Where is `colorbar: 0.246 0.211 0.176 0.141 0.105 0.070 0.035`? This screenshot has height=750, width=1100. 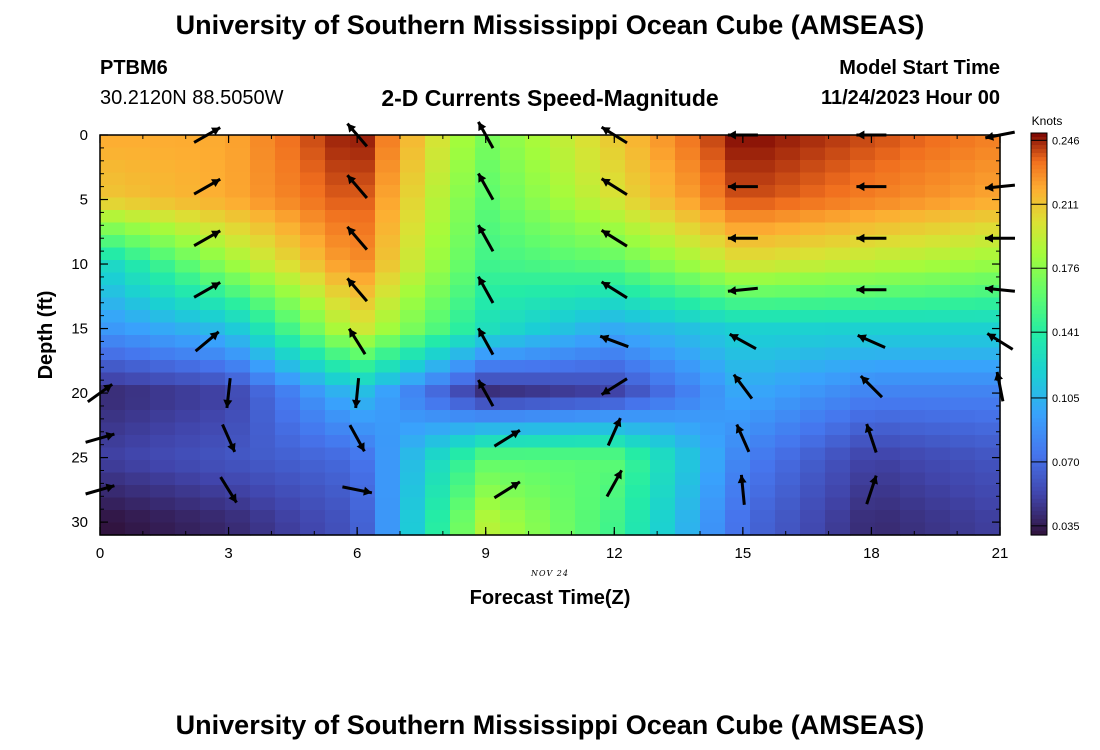 colorbar: 0.246 0.211 0.176 0.141 0.105 0.070 0.035 is located at coordinates (1055, 334).